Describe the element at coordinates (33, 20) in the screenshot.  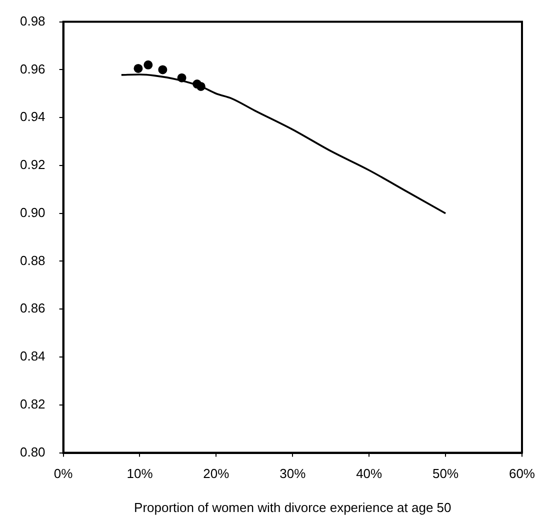
I see `y-tick-label: 0.98` at that location.